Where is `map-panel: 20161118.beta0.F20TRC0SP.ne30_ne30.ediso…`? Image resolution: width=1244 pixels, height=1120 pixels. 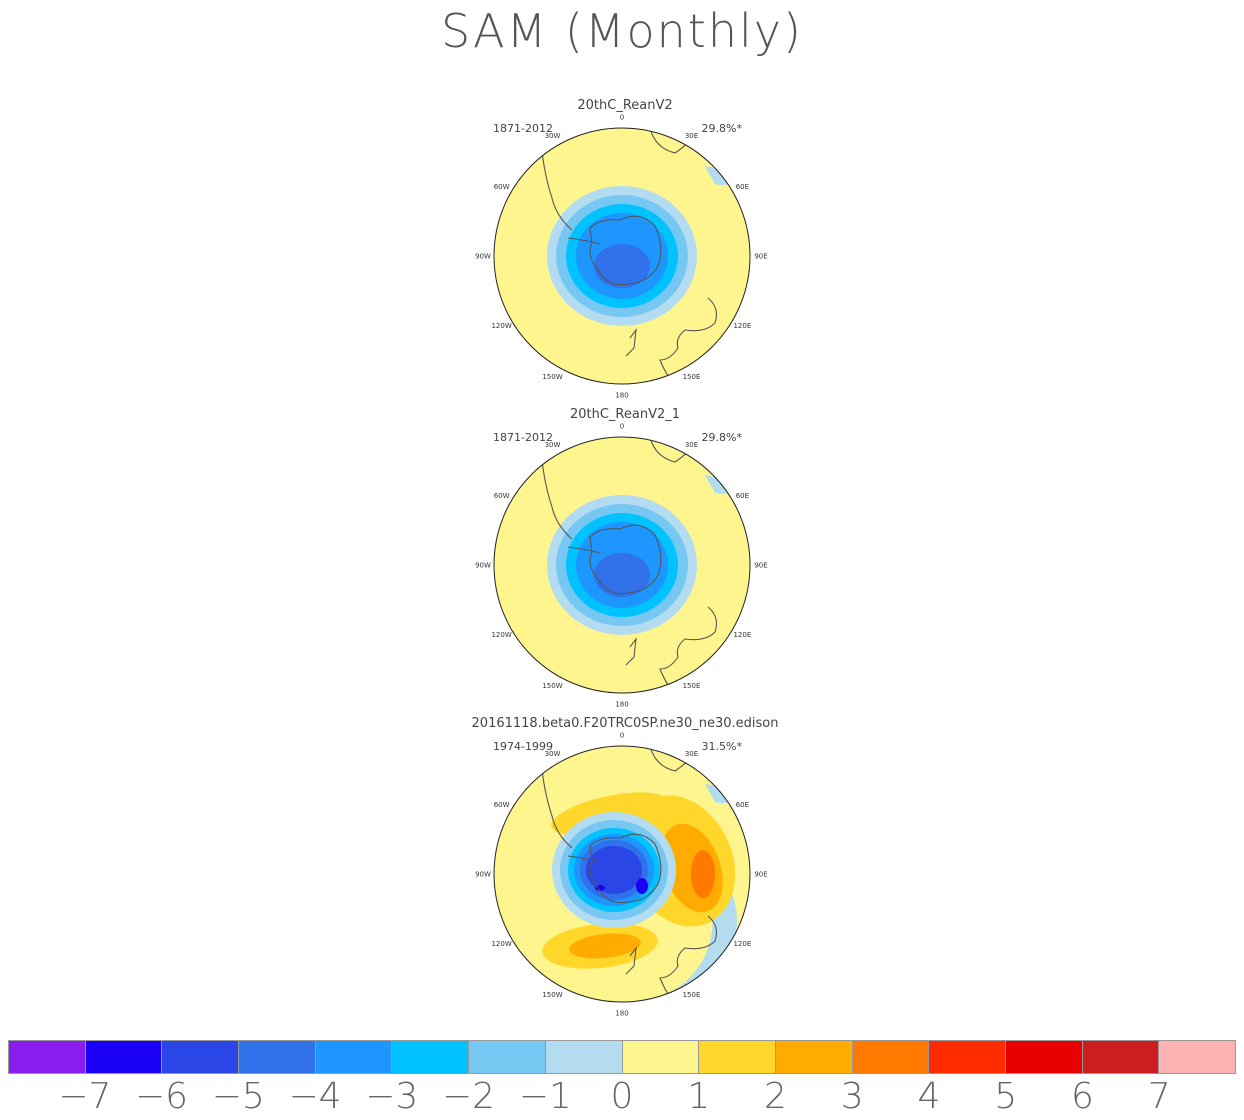
map-panel: 20161118.beta0.F20TRC0SP.ne30_ne30.ediso… is located at coordinates (625, 866).